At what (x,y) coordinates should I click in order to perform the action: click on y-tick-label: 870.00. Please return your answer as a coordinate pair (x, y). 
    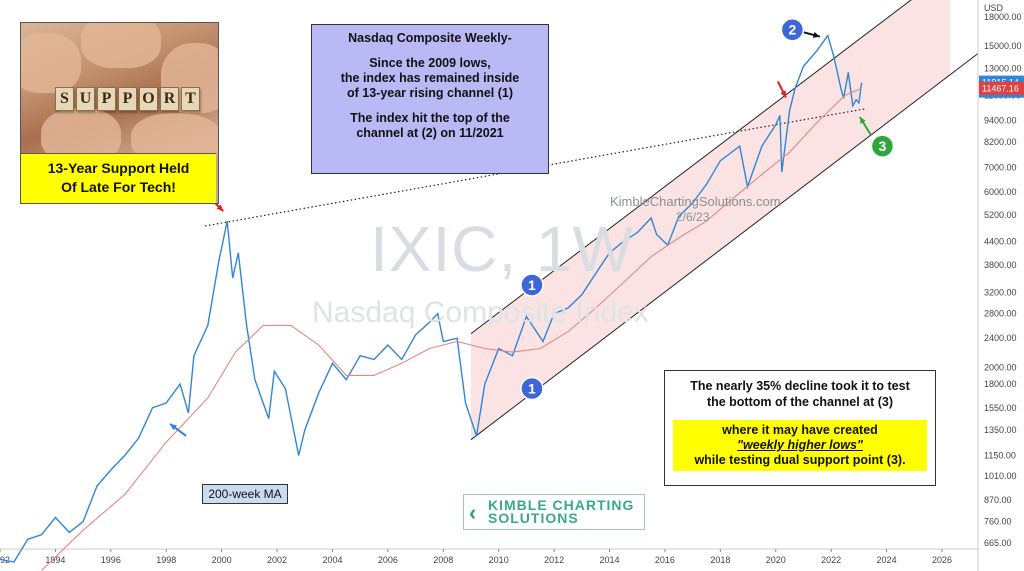
    Looking at the image, I should click on (998, 500).